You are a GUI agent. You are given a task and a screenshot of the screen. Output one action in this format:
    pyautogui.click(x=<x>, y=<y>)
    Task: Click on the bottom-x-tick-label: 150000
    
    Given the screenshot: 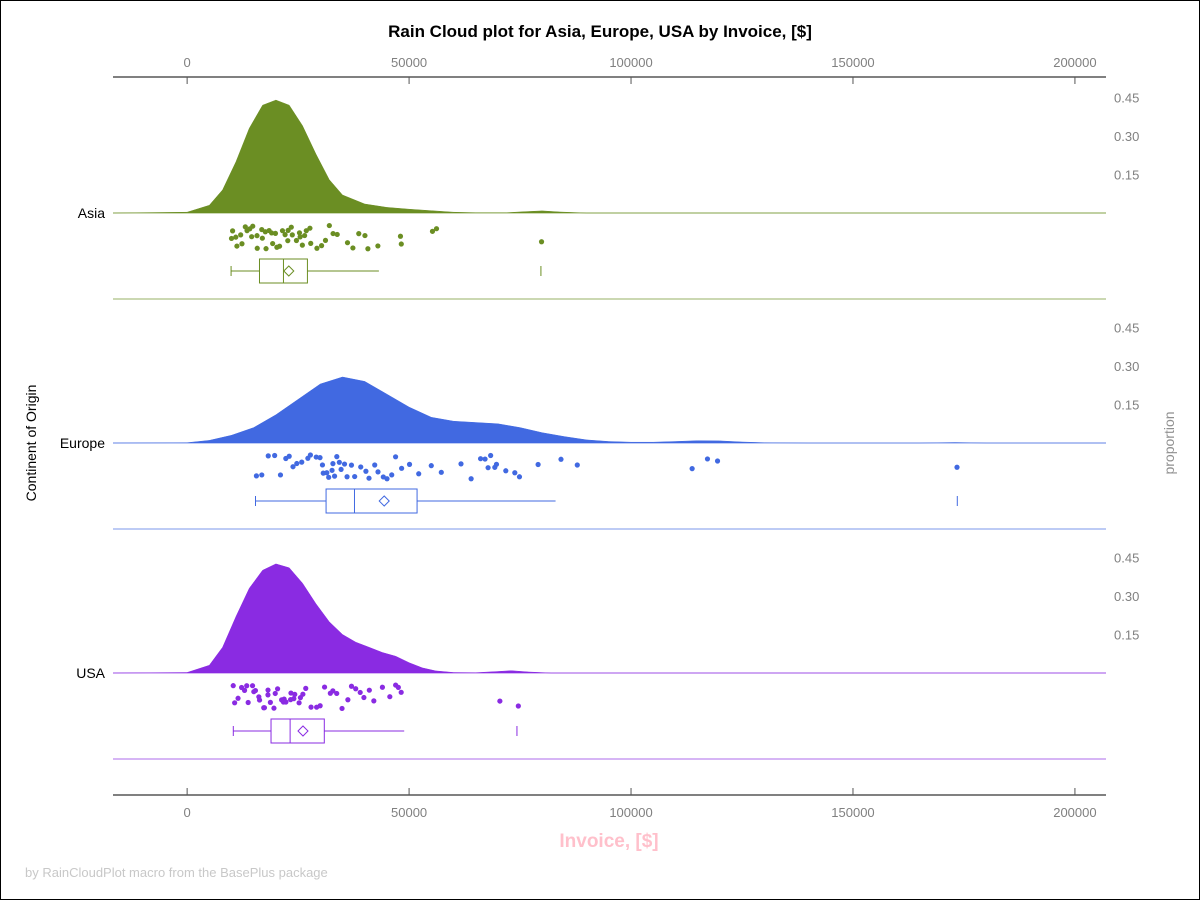 What is the action you would take?
    pyautogui.click(x=852, y=812)
    